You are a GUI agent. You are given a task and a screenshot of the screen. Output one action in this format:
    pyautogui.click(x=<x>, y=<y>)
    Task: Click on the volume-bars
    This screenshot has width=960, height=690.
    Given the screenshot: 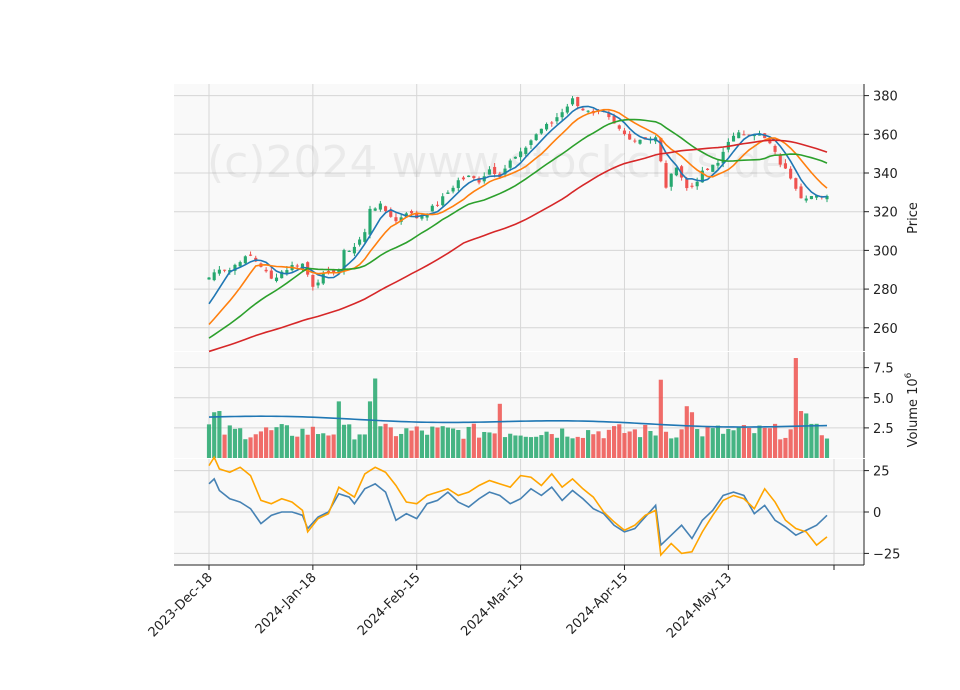 What is the action you would take?
    pyautogui.click(x=518, y=408)
    